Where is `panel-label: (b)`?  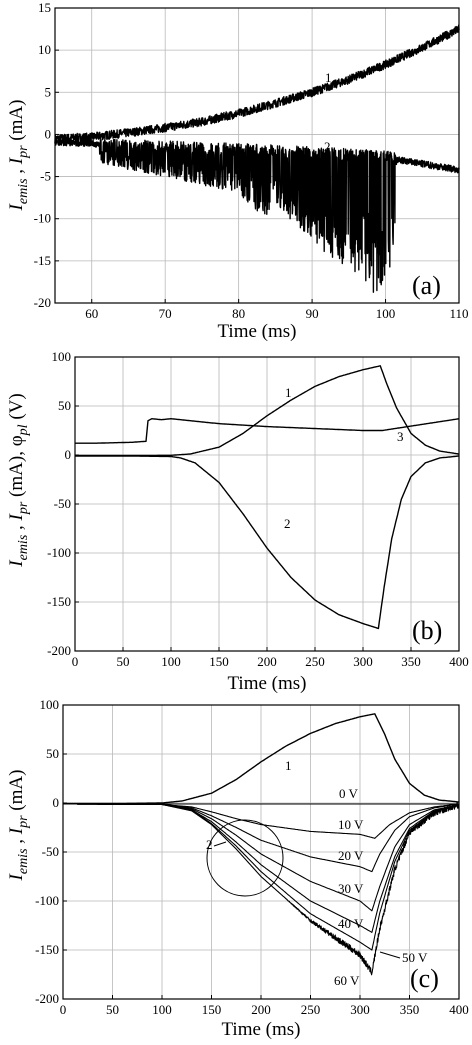
panel-label: (b) is located at coordinates (427, 630).